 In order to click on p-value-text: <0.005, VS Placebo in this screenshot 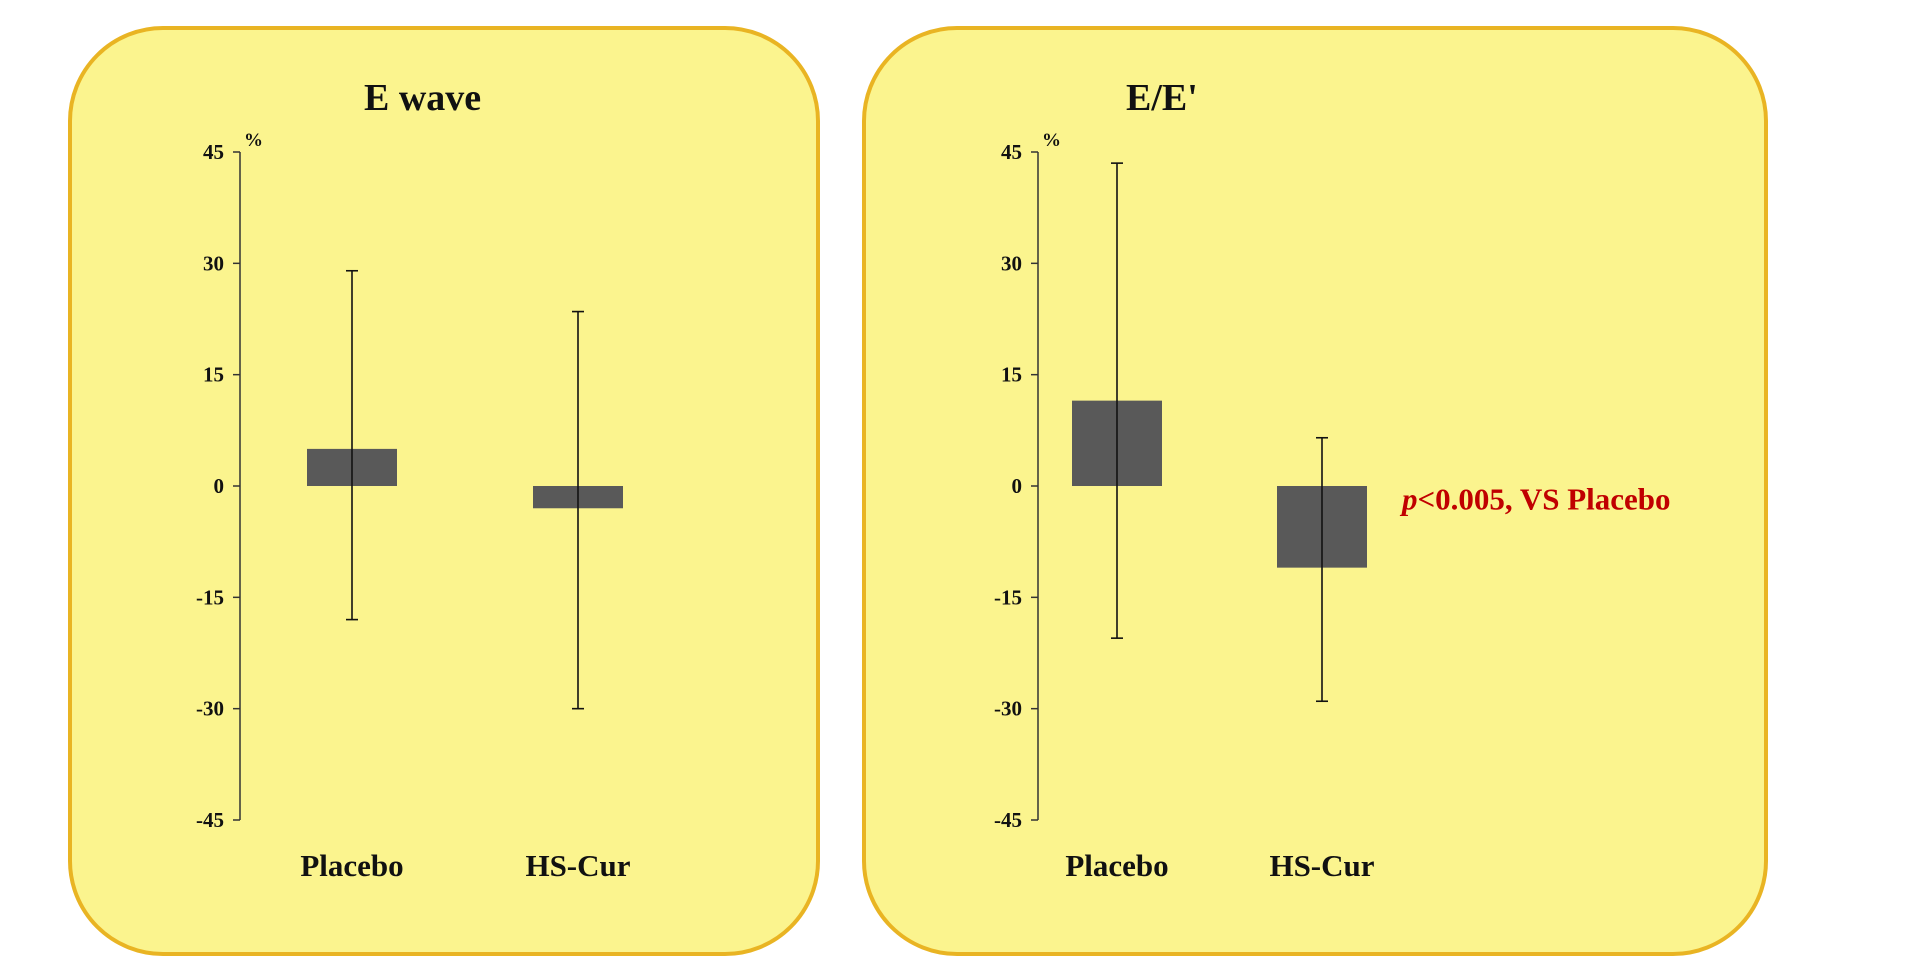, I will do `click(1544, 498)`.